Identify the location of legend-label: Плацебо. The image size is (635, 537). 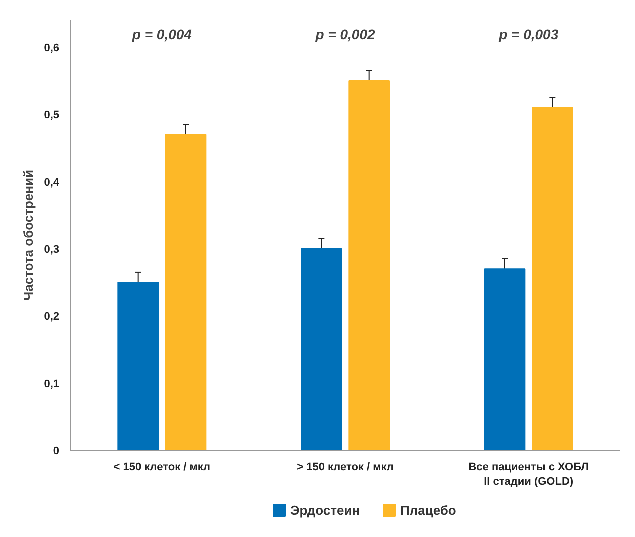
(428, 510).